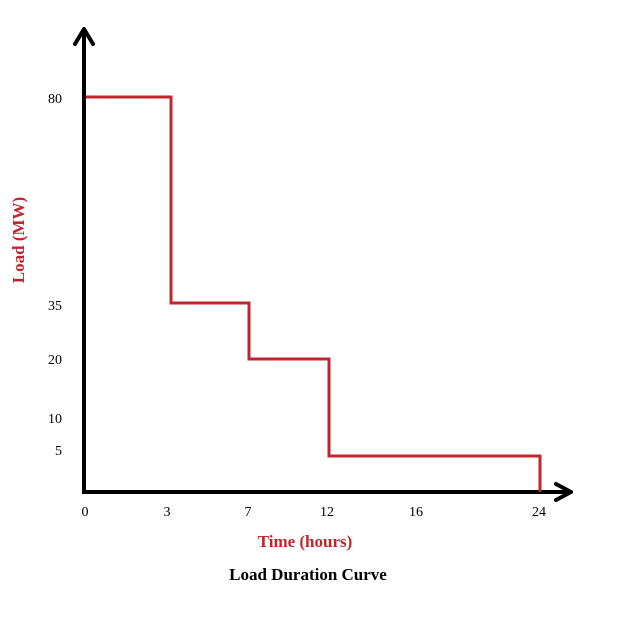  Describe the element at coordinates (539, 512) in the screenshot. I see `x-tick-24: 24` at that location.